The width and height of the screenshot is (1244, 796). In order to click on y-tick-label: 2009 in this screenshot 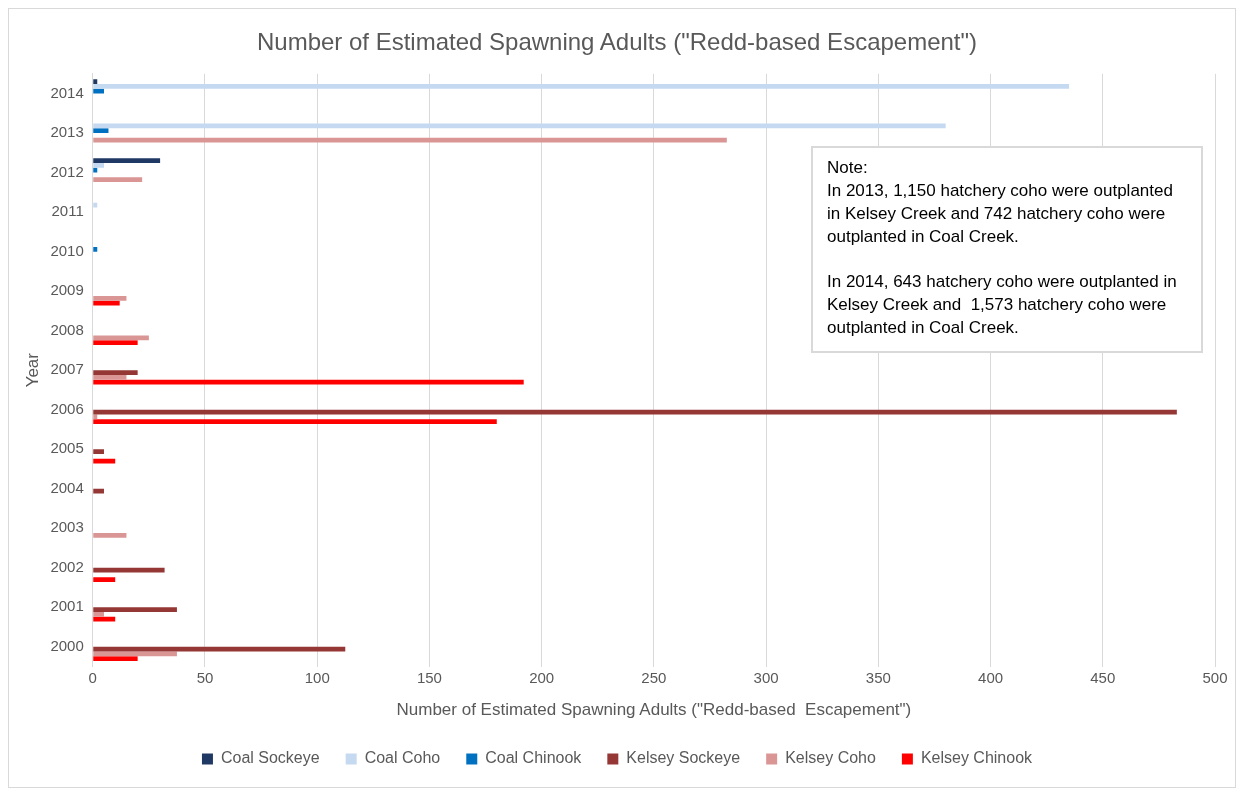, I will do `click(67, 290)`.